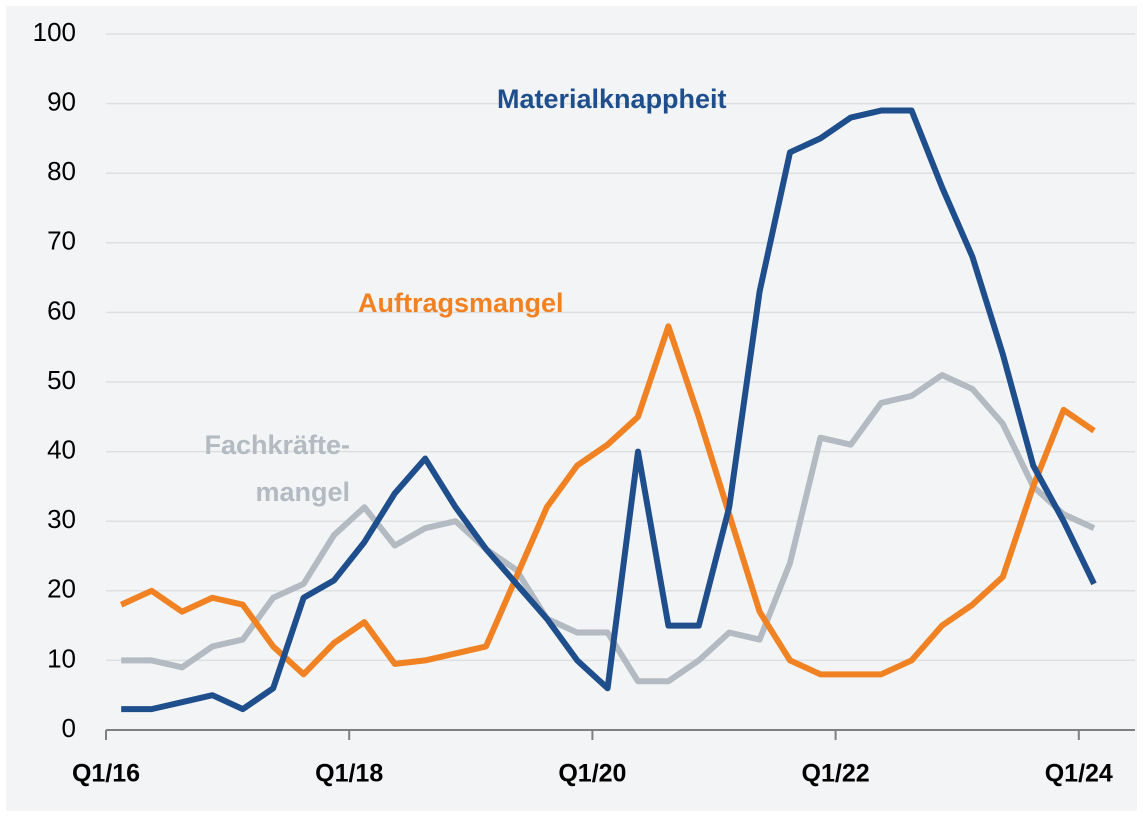 This screenshot has height=817, width=1143. Describe the element at coordinates (592, 774) in the screenshot. I see `x-tick-label: Q1/20` at that location.